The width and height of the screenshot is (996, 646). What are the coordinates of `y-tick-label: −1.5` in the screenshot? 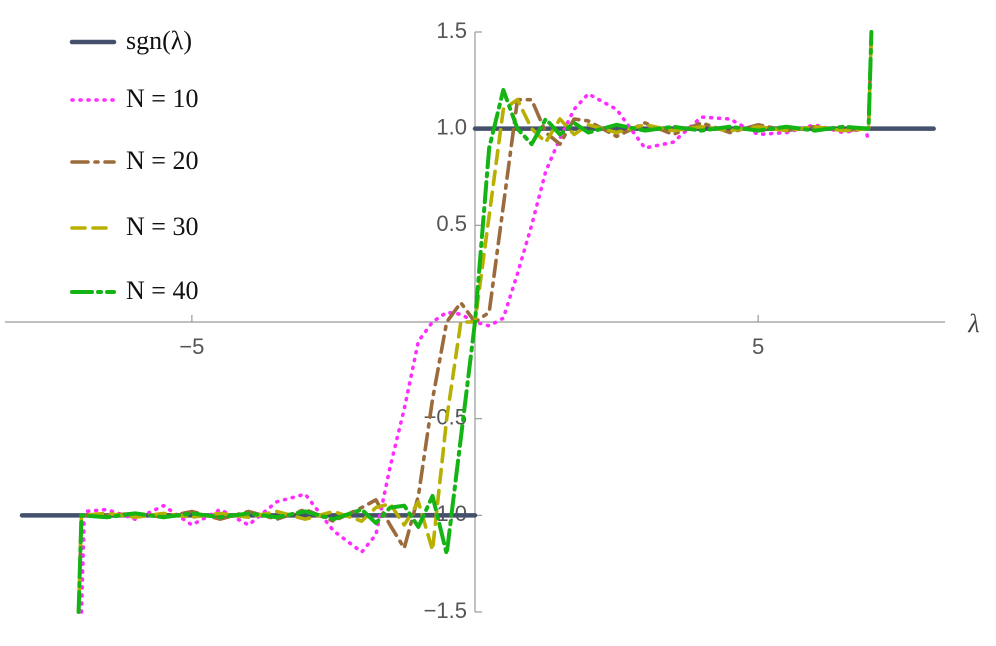 It's located at (445, 610).